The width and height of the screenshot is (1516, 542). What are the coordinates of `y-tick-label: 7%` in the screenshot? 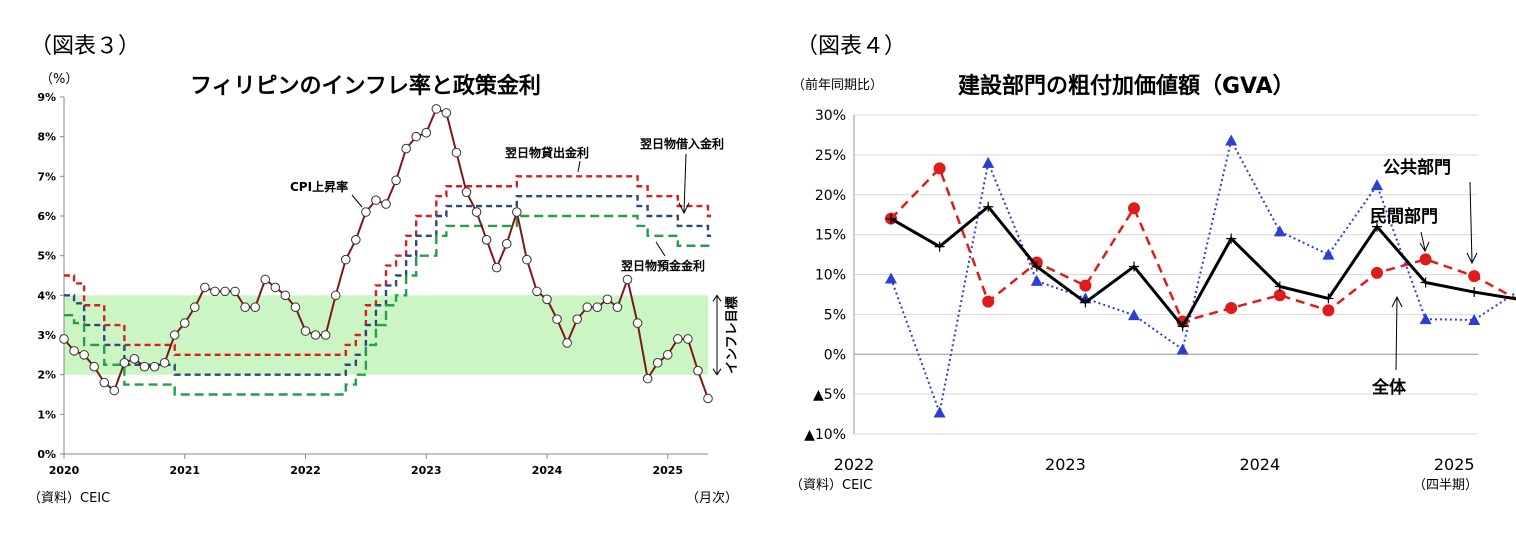 It's located at (46, 176).